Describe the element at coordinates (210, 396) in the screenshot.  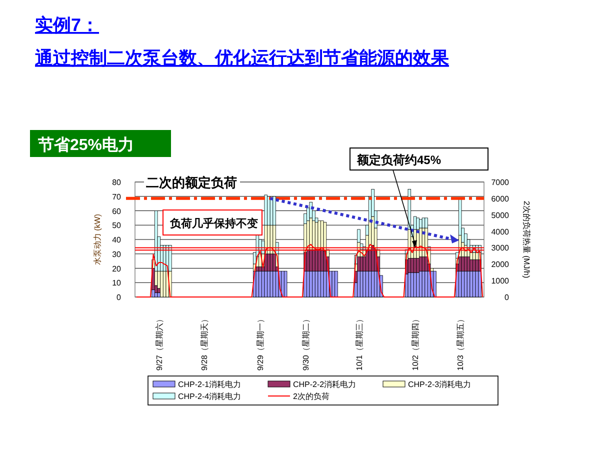
I see `legend-label: CHP-2-4消耗电力` at that location.